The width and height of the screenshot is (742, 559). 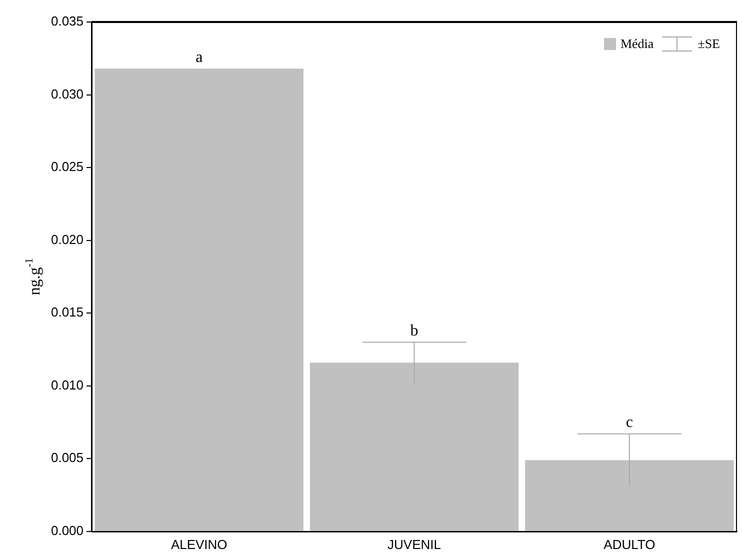 What do you see at coordinates (414, 544) in the screenshot?
I see `x-tick-label: JUVENIL` at bounding box center [414, 544].